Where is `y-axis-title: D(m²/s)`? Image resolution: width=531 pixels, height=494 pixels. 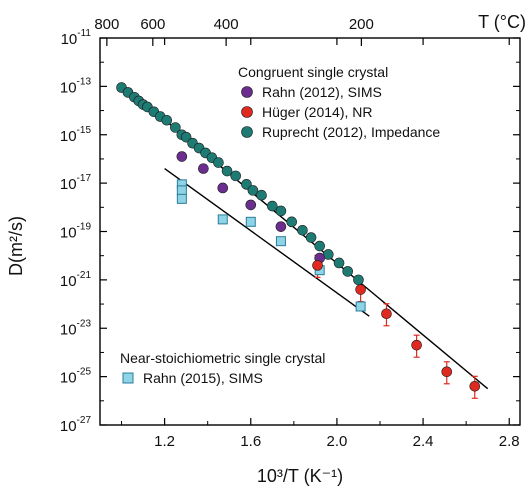 y-axis-title: D(m²/s) is located at coordinates (16, 246).